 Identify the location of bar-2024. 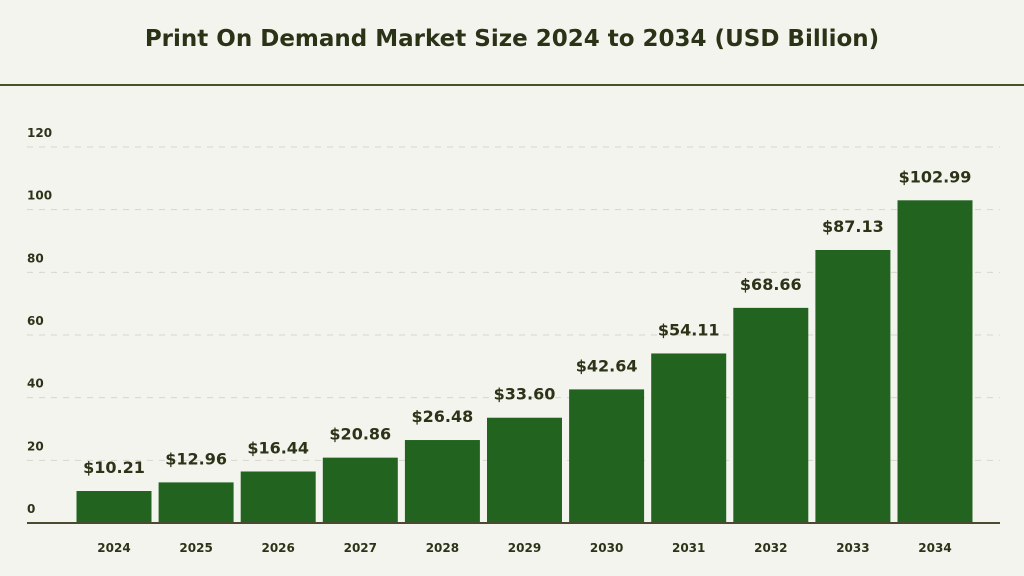
(114, 507).